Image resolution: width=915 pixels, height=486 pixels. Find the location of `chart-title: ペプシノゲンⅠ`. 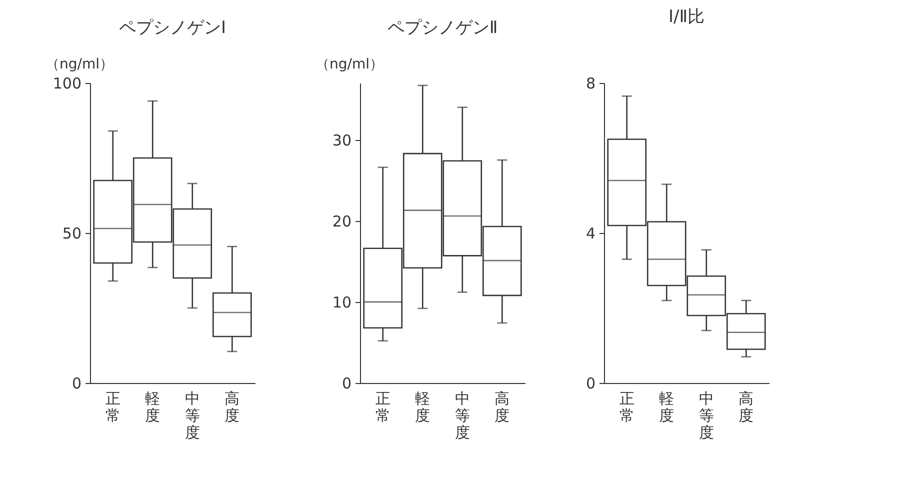

chart-title: ペプシノゲンⅠ is located at coordinates (172, 28).